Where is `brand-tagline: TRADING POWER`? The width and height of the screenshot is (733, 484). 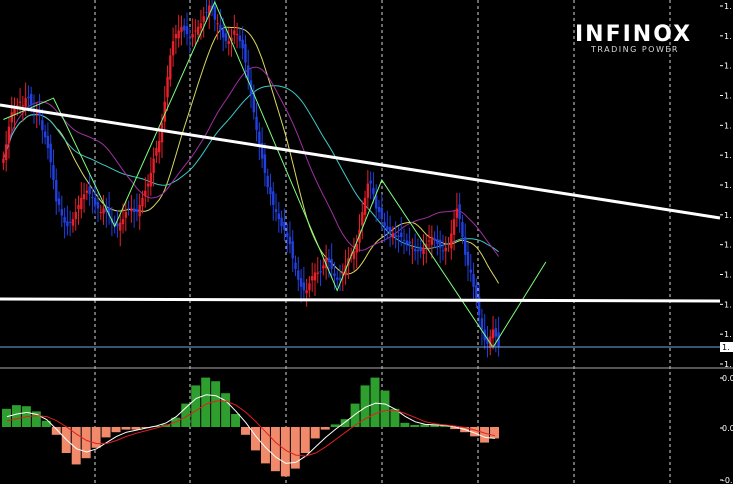
brand-tagline: TRADING POWER is located at coordinates (635, 49).